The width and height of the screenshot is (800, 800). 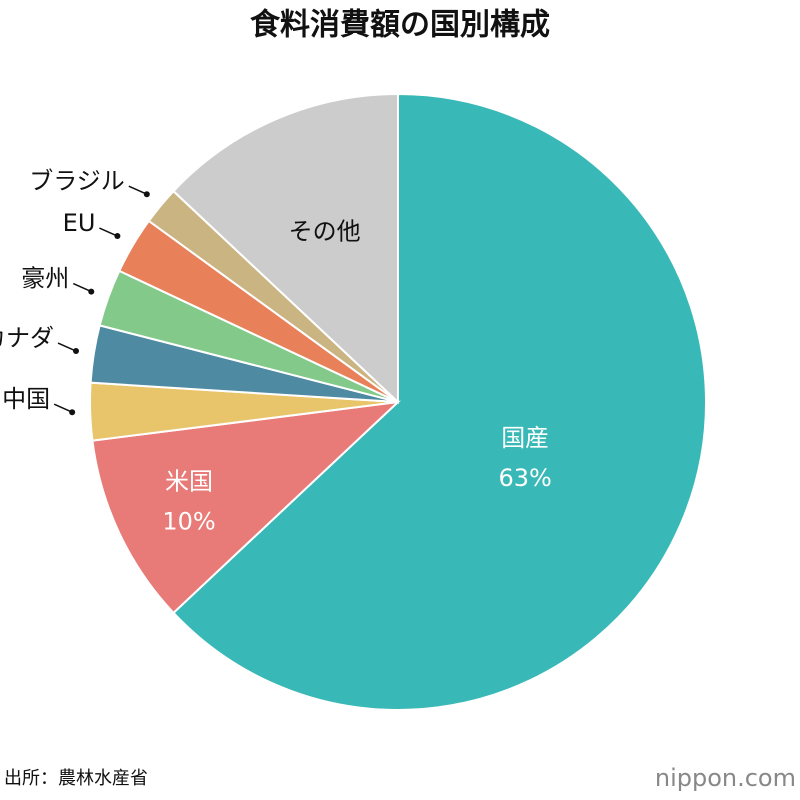 I want to click on slice-label: 豪州, so click(x=45, y=279).